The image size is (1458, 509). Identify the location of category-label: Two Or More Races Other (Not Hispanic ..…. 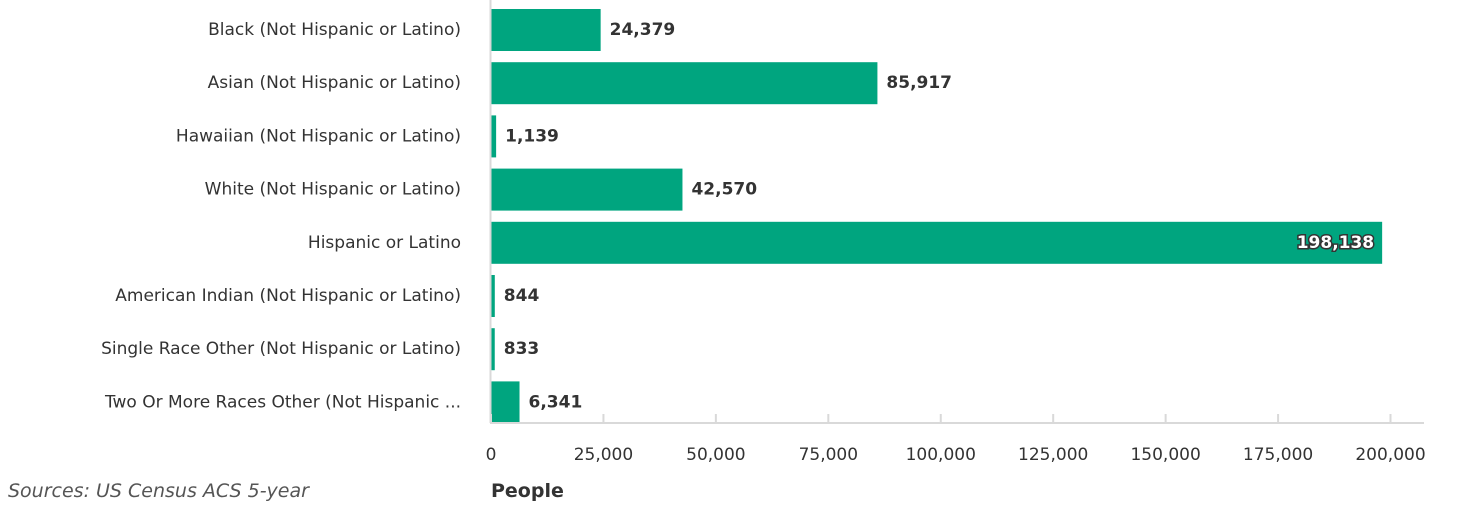
(282, 402).